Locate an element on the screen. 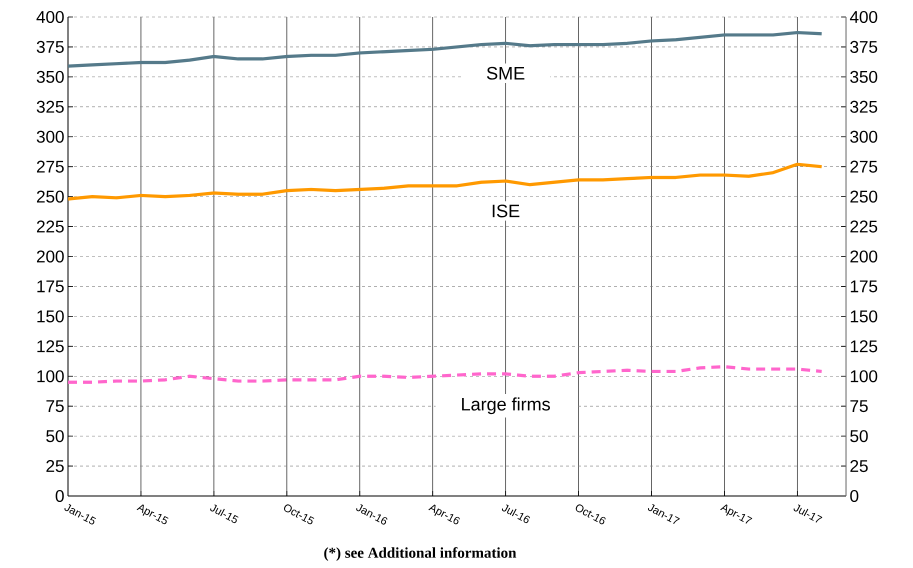 This screenshot has height=568, width=913. y-tick-label: 25 is located at coordinates (55, 466).